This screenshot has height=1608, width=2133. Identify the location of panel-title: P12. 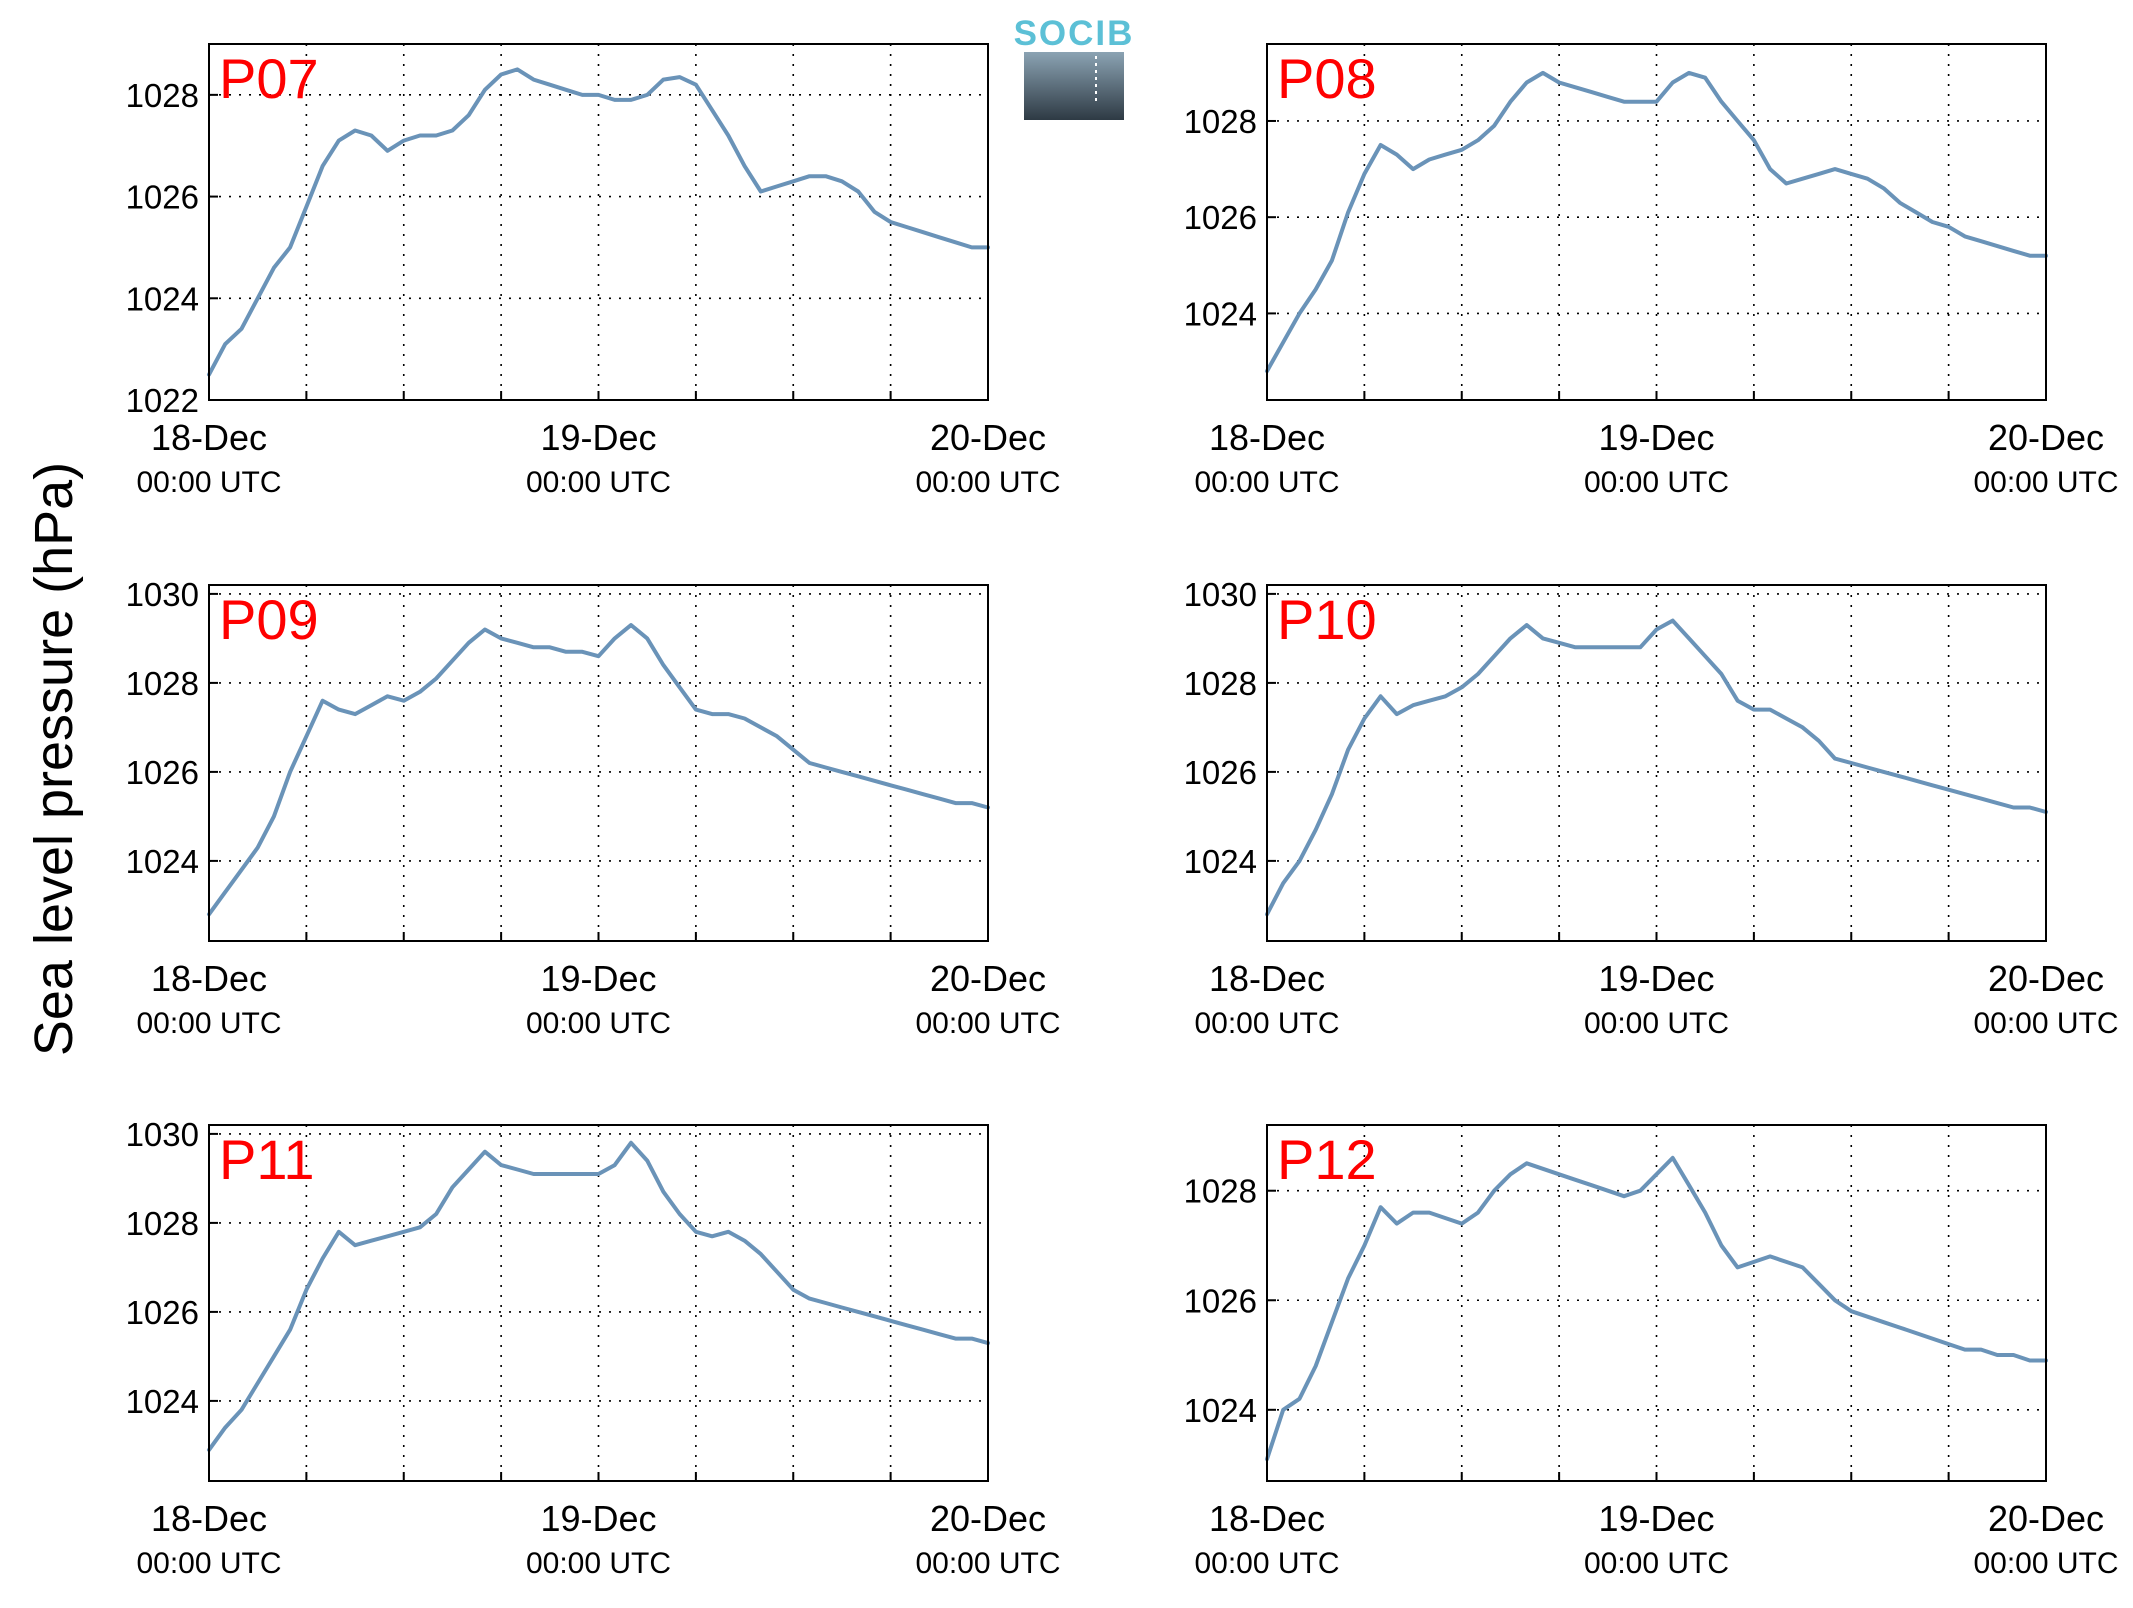
(1327, 1159).